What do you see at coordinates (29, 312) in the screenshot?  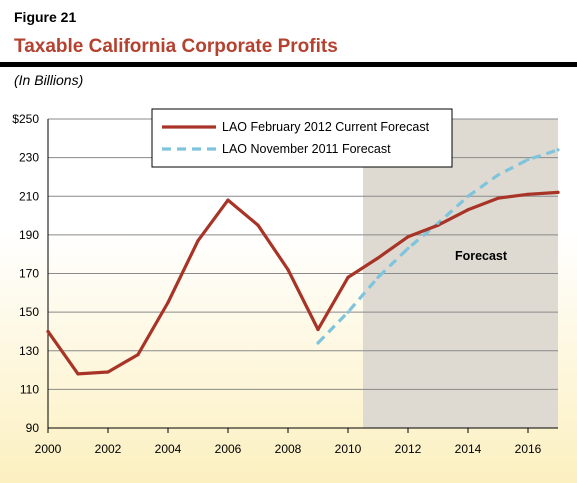 I see `y-tick-label: 150` at bounding box center [29, 312].